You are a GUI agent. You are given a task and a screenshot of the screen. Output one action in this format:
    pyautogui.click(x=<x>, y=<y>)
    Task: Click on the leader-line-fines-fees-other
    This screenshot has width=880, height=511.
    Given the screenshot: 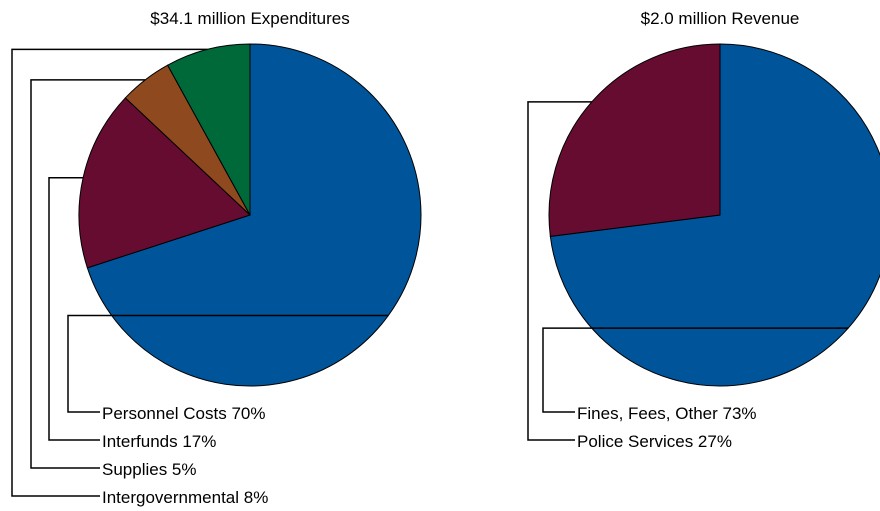 What is the action you would take?
    pyautogui.click(x=695, y=370)
    